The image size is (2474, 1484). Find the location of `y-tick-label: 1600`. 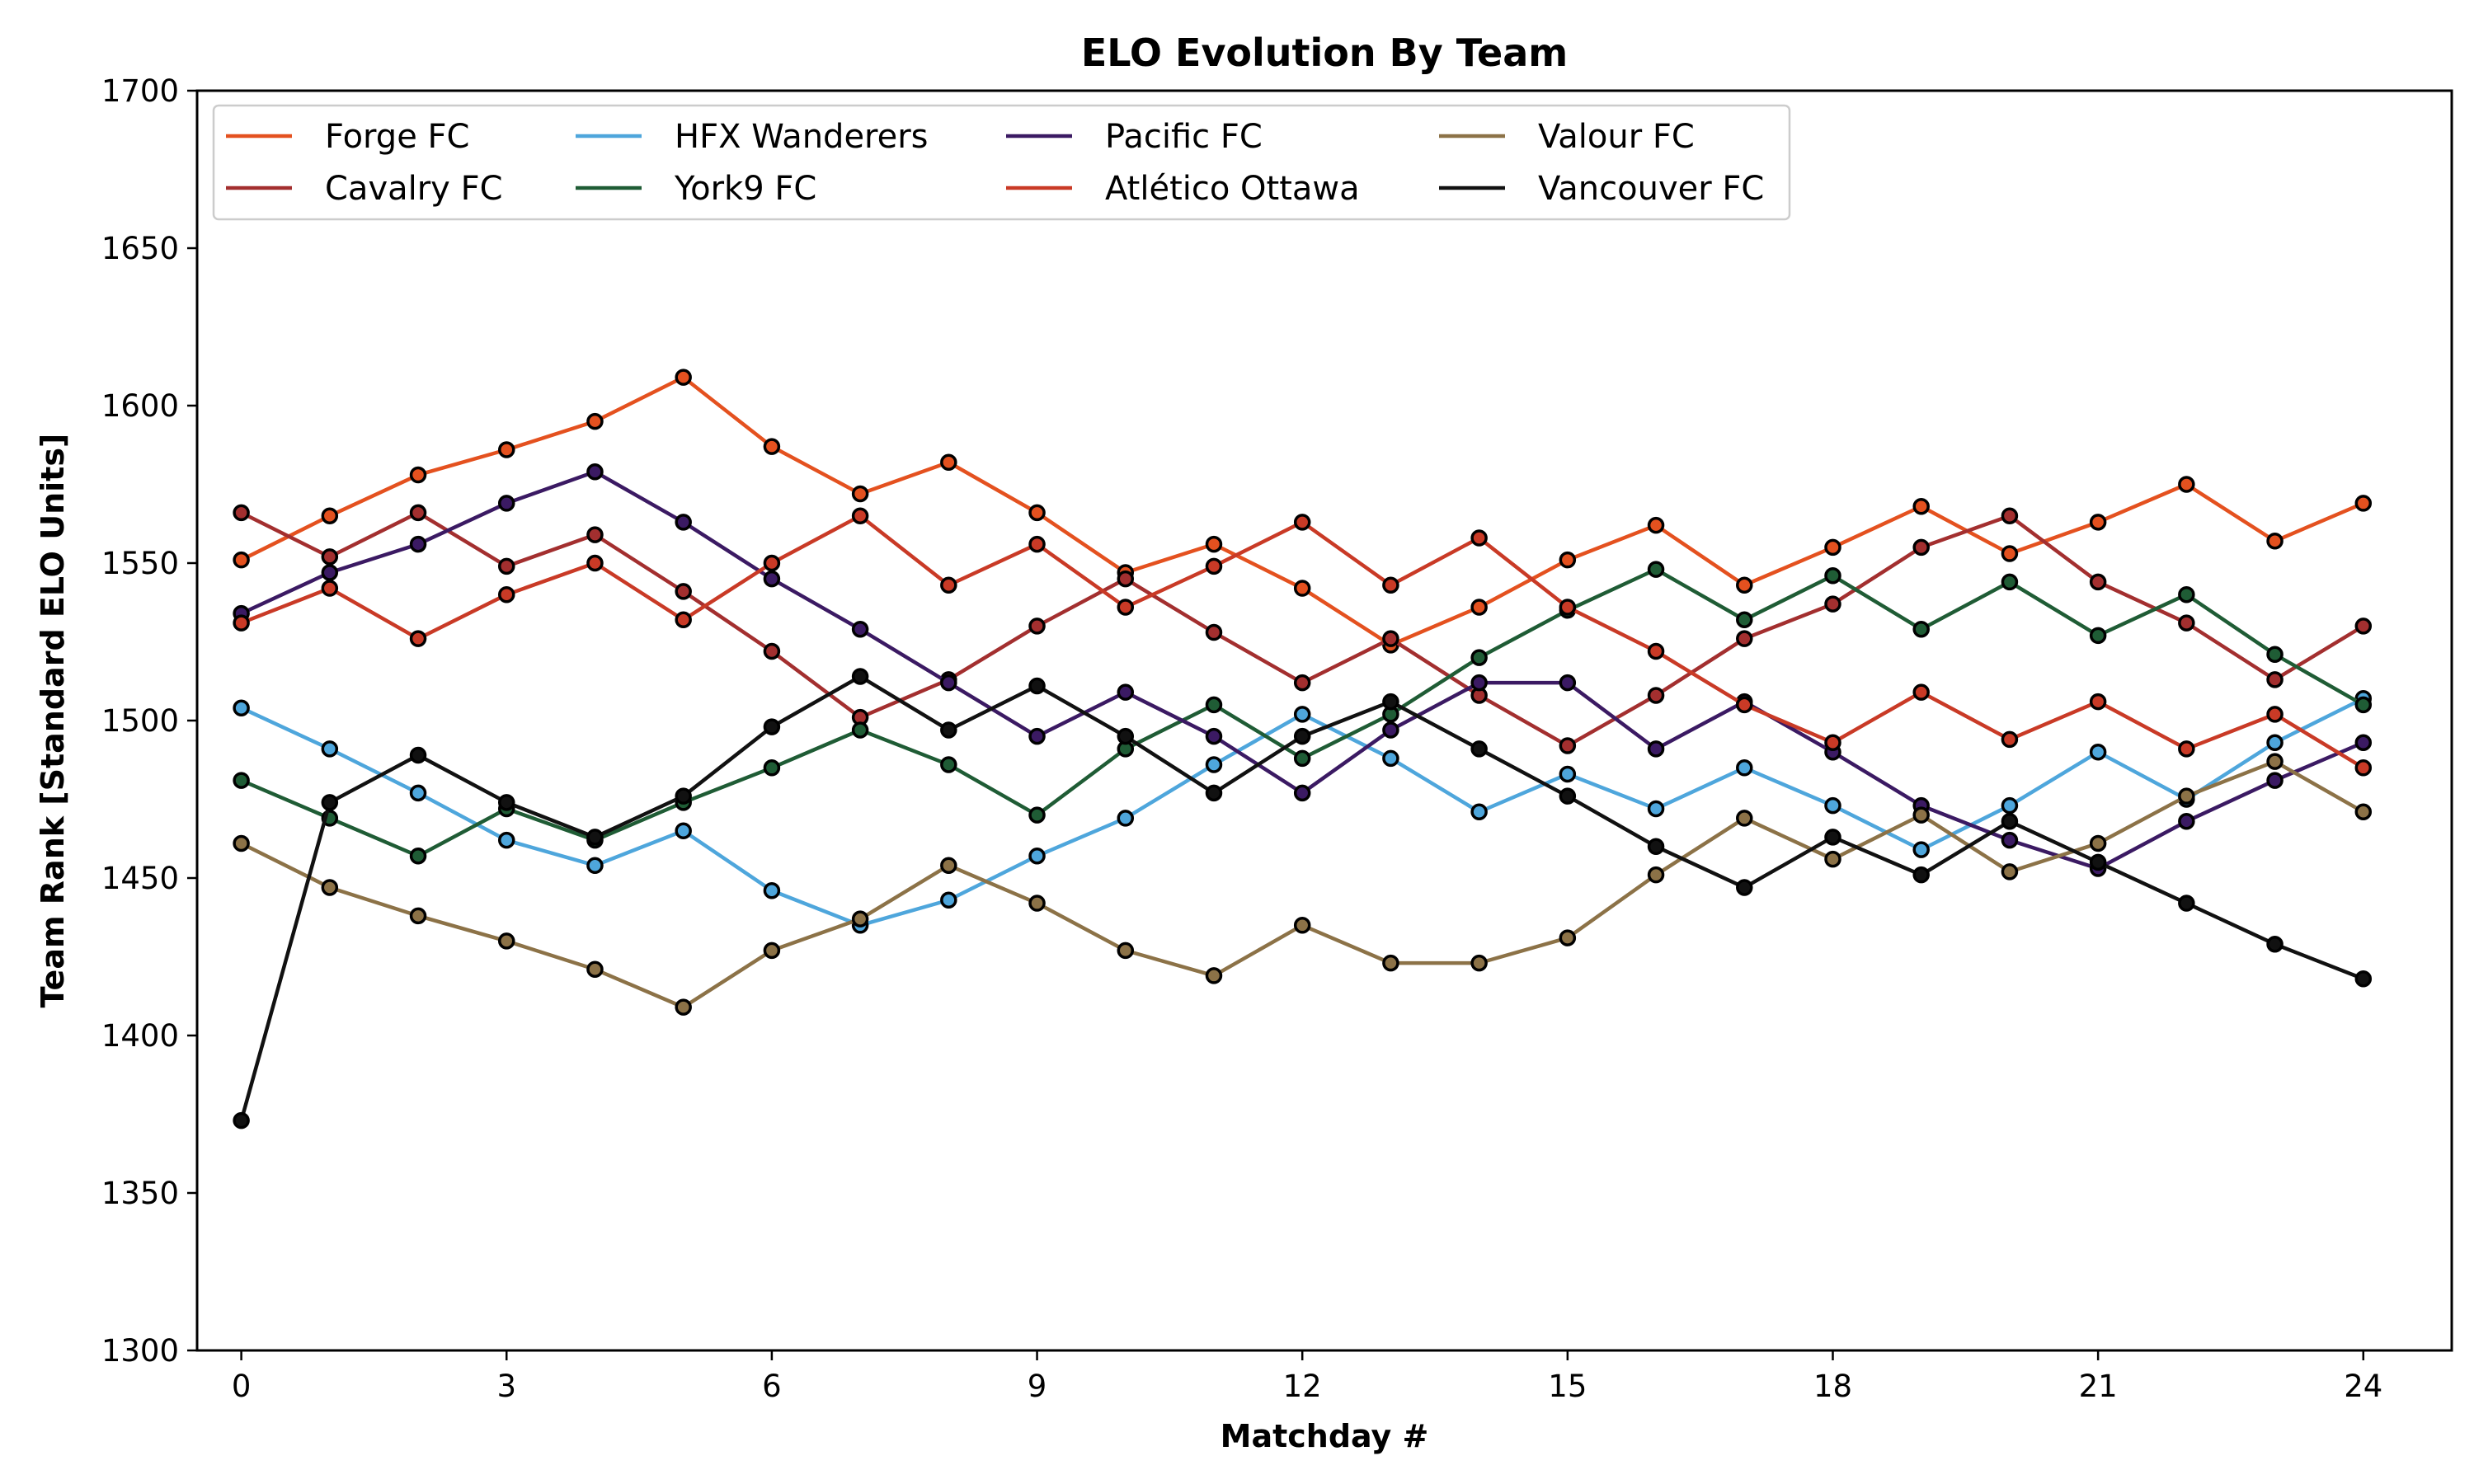

y-tick-label: 1600 is located at coordinates (140, 406).